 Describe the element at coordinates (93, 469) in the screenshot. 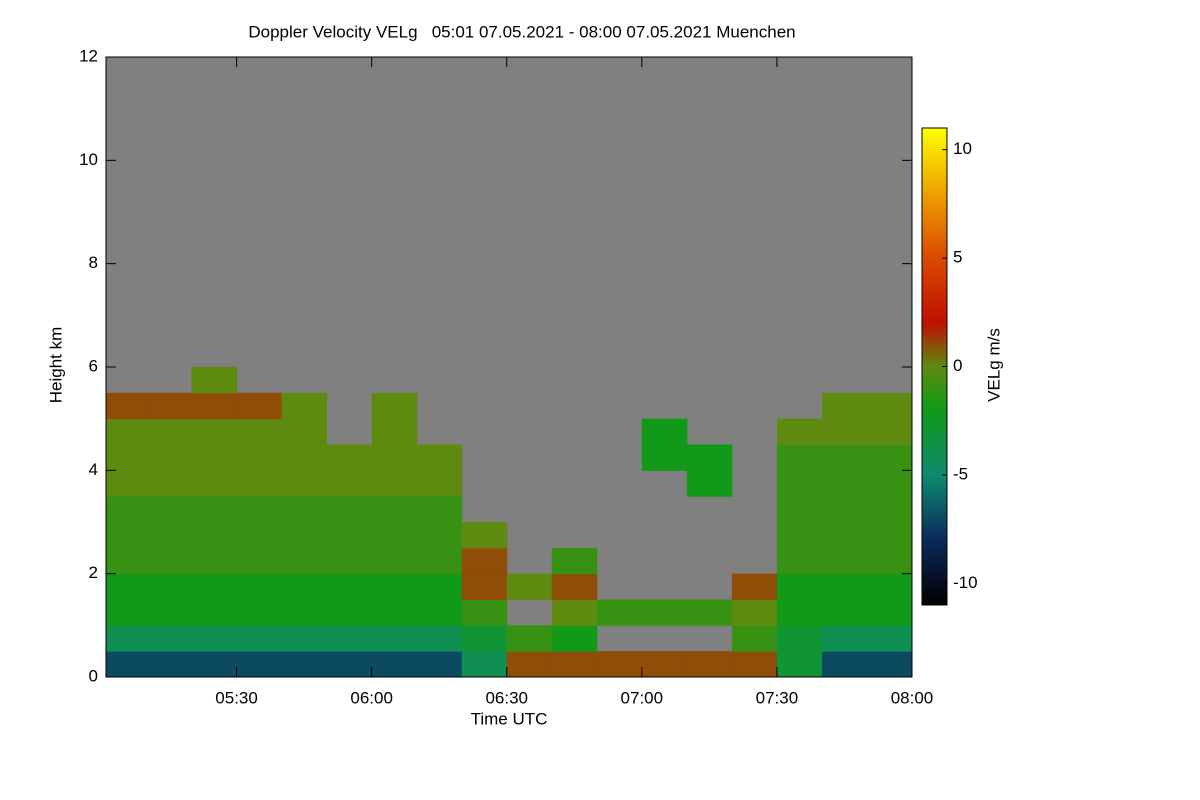

I see `y-tick-label: 4` at that location.